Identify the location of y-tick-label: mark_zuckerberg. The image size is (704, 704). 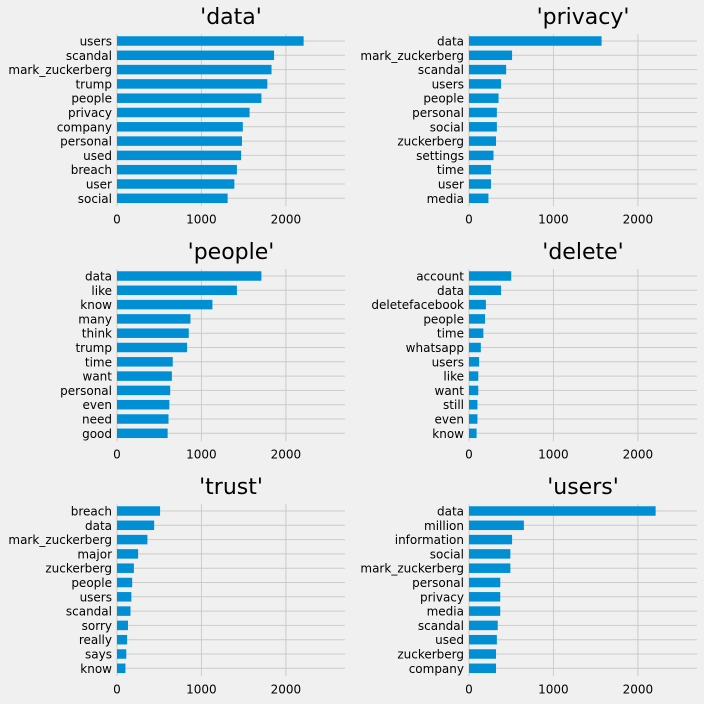
(412, 569).